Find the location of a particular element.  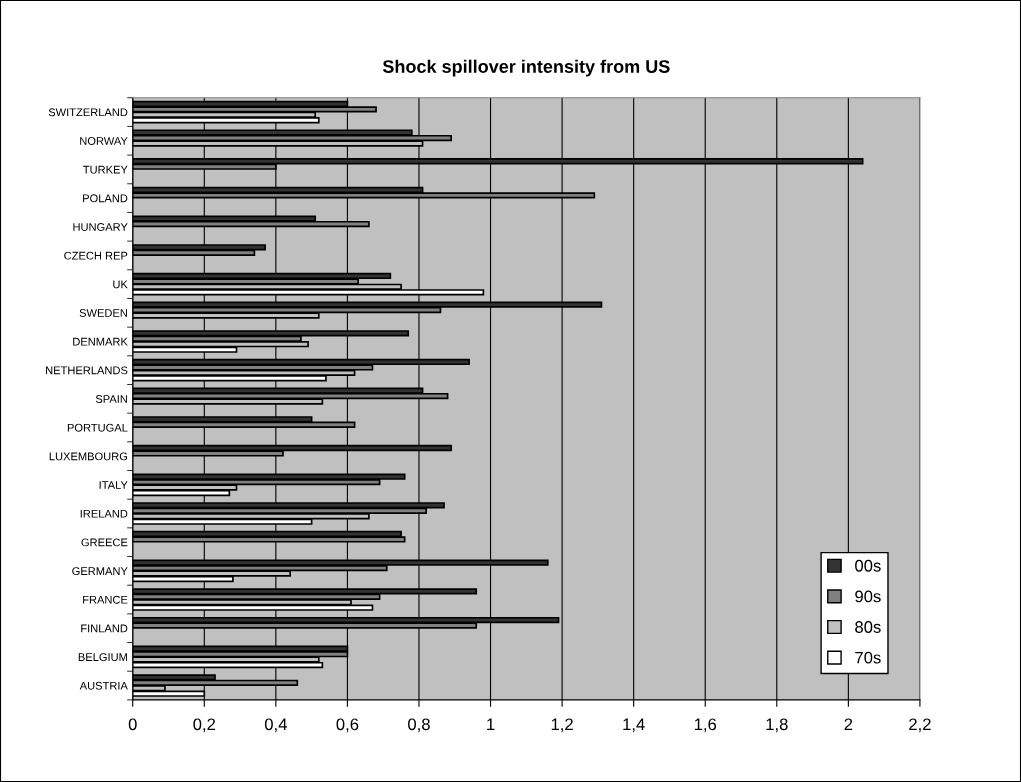

legend-label: 70s is located at coordinates (868, 657).